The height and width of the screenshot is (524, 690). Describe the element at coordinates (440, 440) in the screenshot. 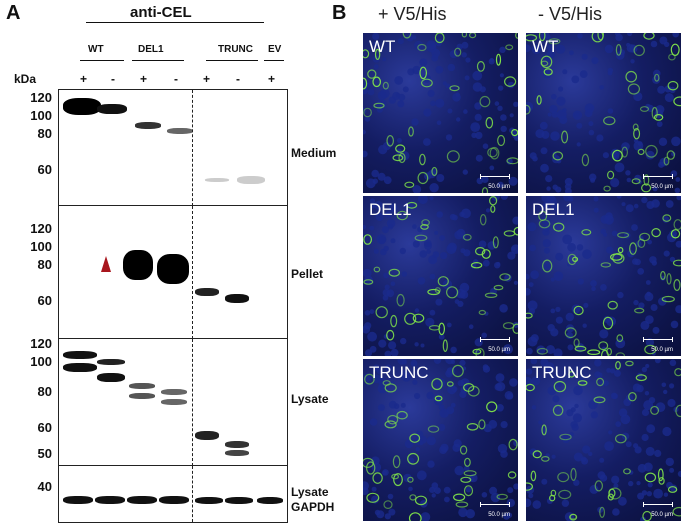

I see `micrograph-trunc-plus: TRUNC 50.0 µm` at that location.